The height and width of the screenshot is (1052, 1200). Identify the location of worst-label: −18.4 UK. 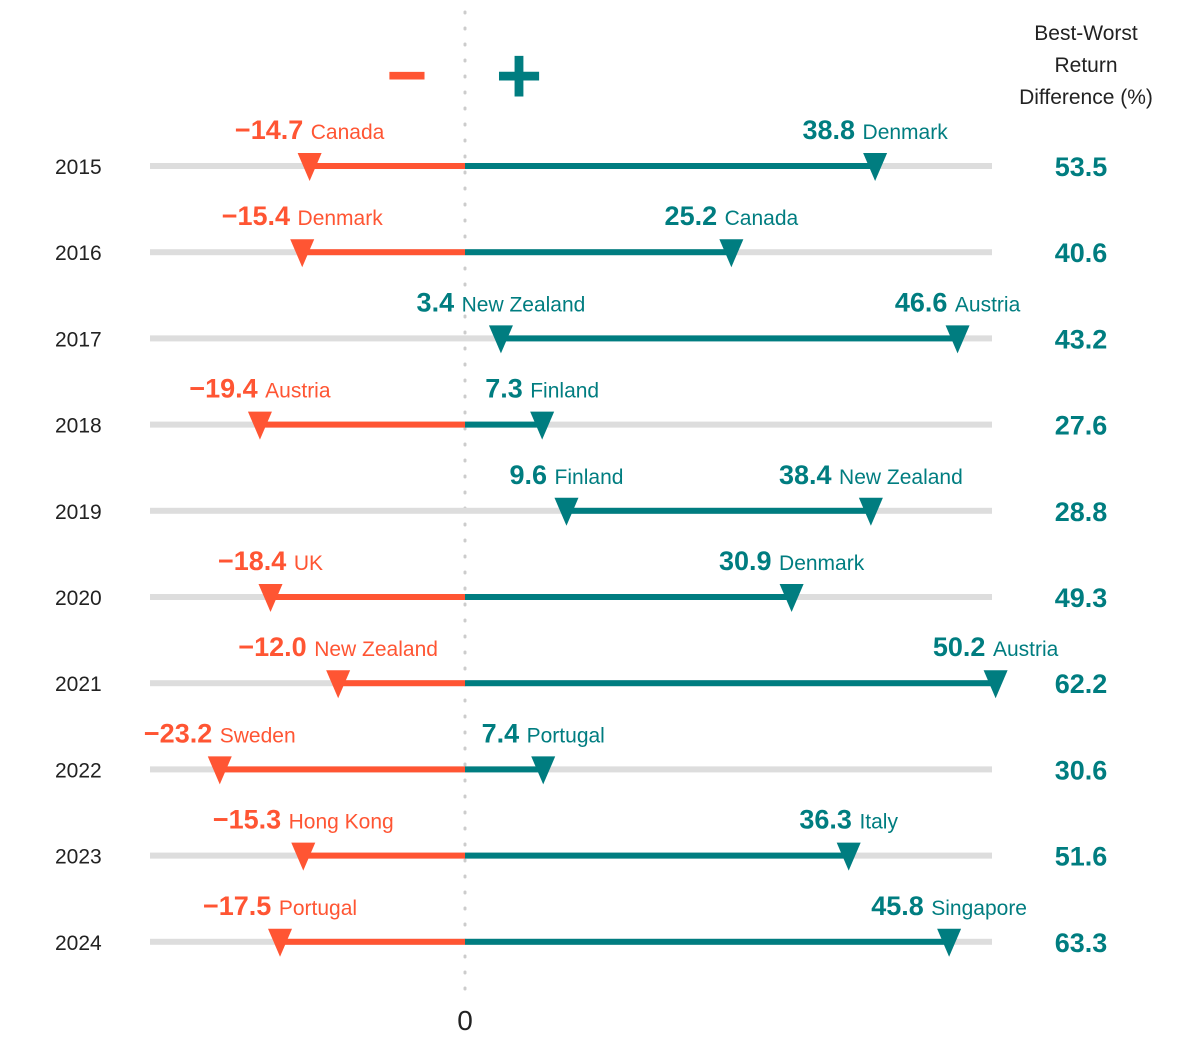
(270, 561).